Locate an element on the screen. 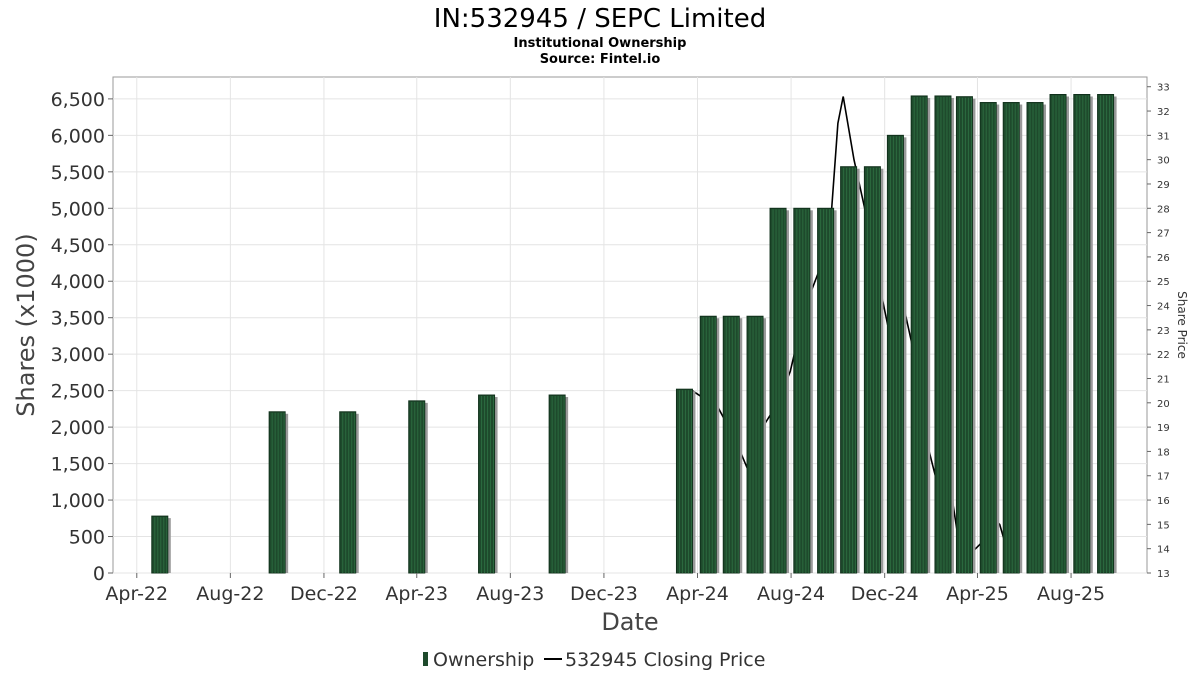 This screenshot has height=675, width=1200. chart-subtitle: Institutional Ownership is located at coordinates (600, 43).